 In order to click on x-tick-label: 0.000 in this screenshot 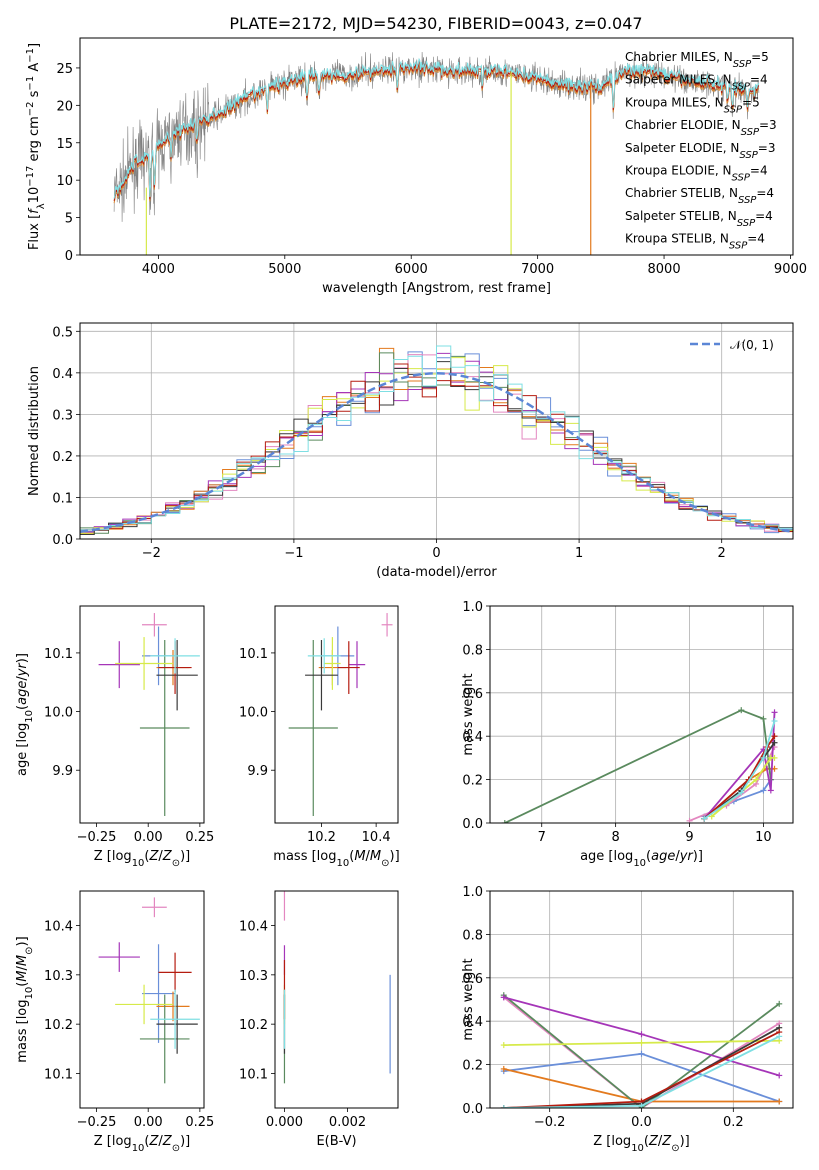, I will do `click(284, 1122)`.